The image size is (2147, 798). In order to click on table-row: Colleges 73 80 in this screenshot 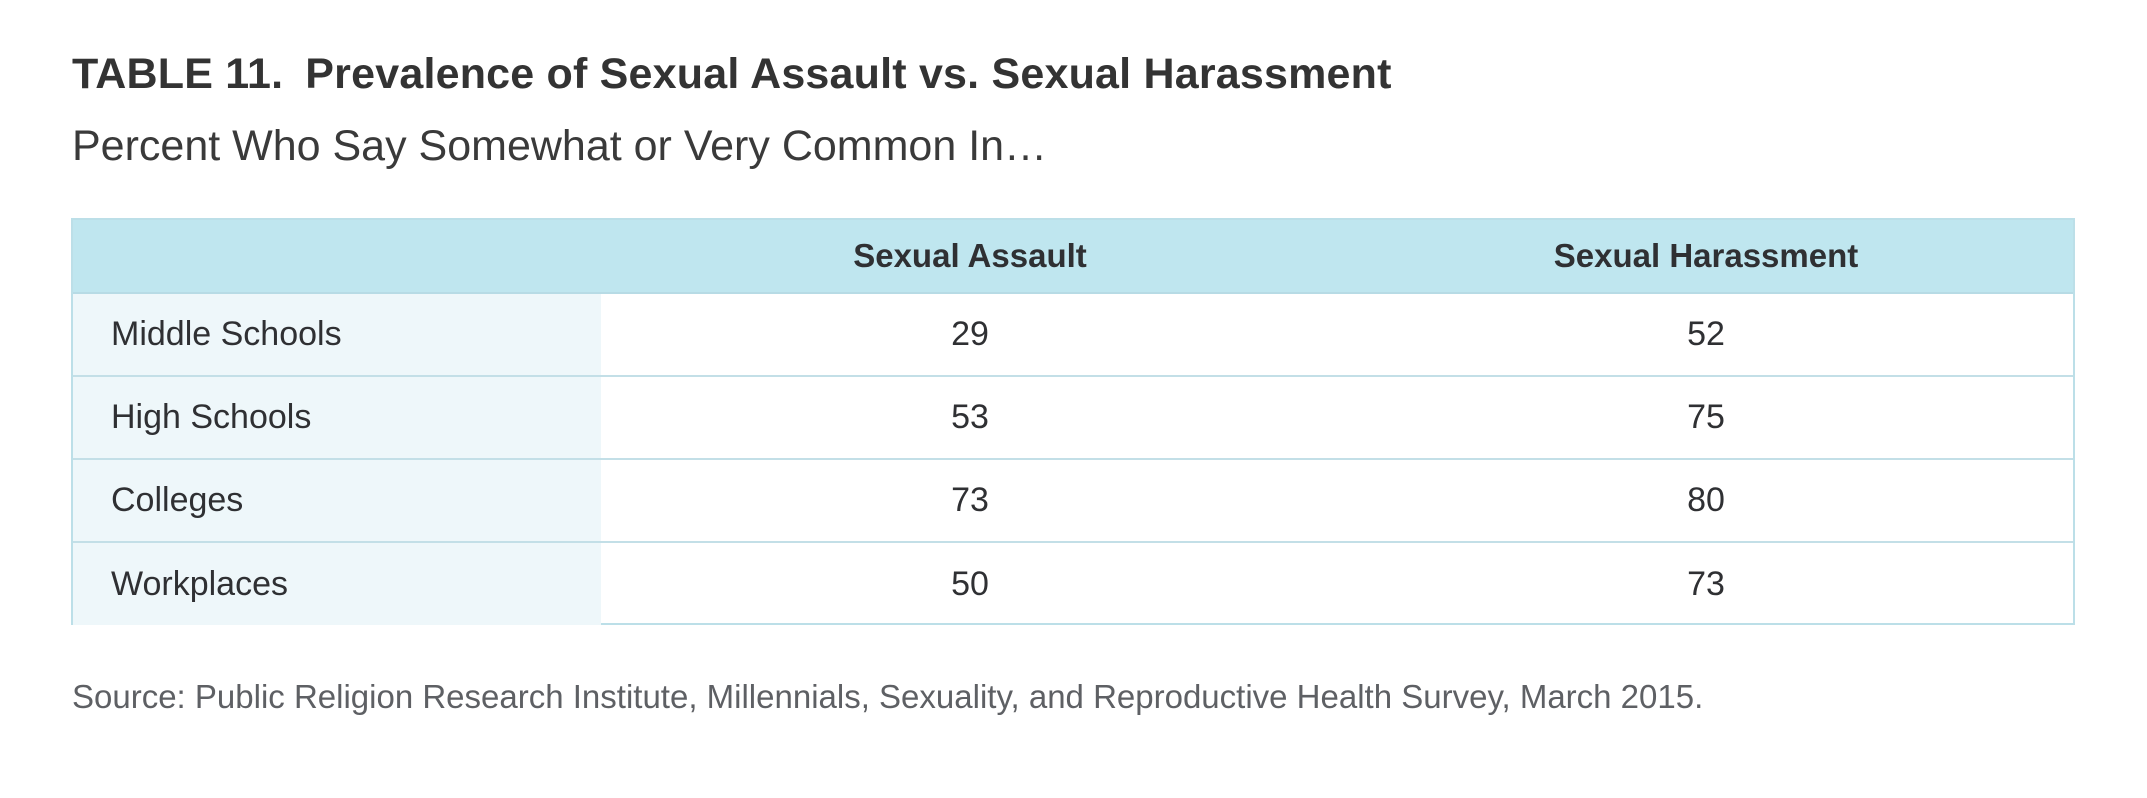, I will do `click(1073, 500)`.